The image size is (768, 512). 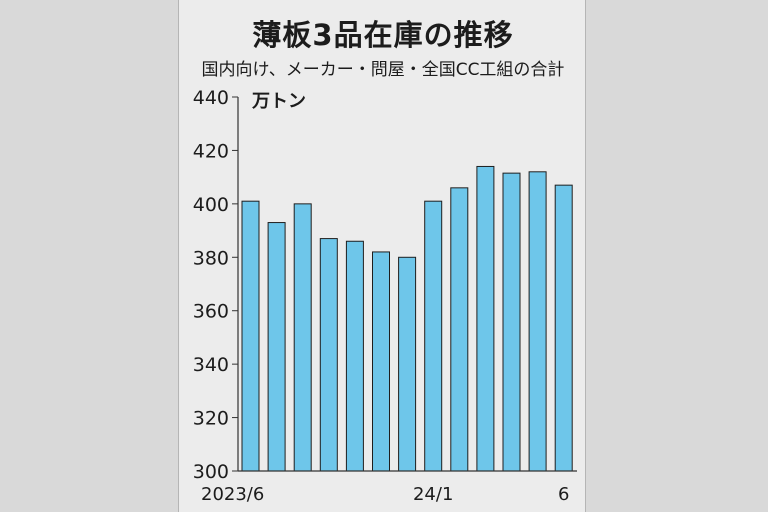 What do you see at coordinates (276, 347) in the screenshot?
I see `bar-2023/7` at bounding box center [276, 347].